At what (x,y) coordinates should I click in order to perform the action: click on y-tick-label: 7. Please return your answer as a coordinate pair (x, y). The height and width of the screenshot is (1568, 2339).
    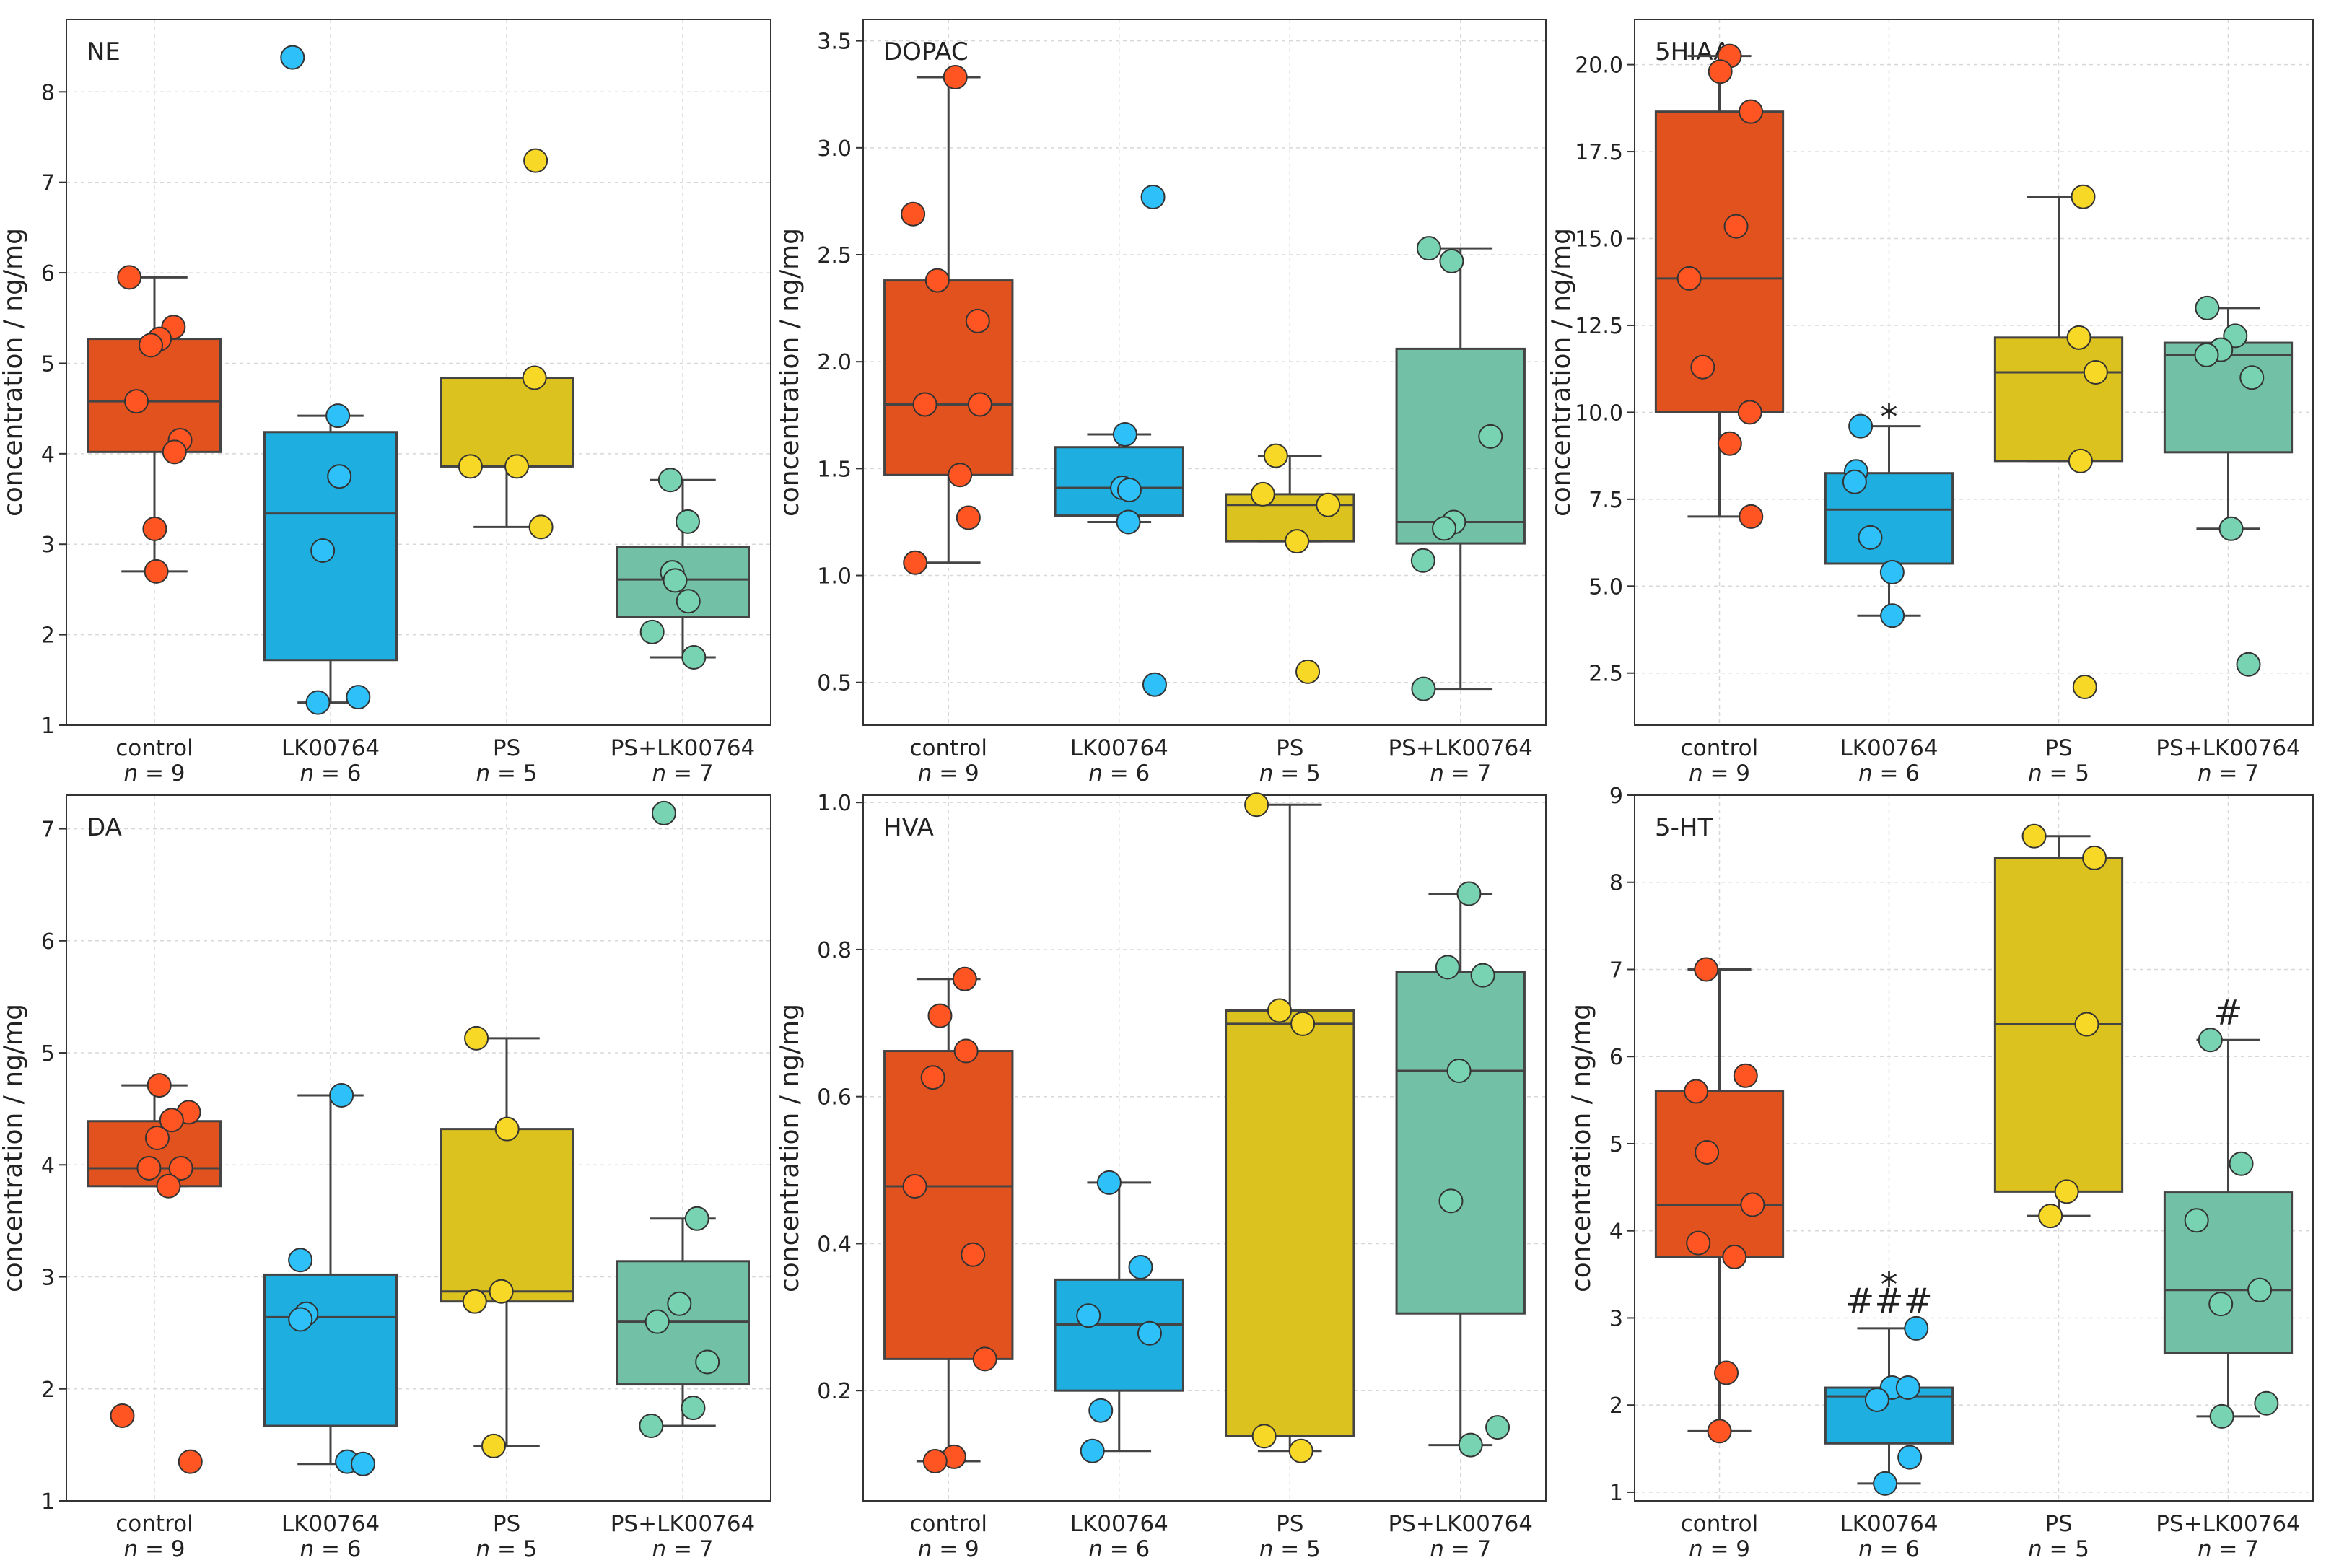
    Looking at the image, I should click on (1616, 971).